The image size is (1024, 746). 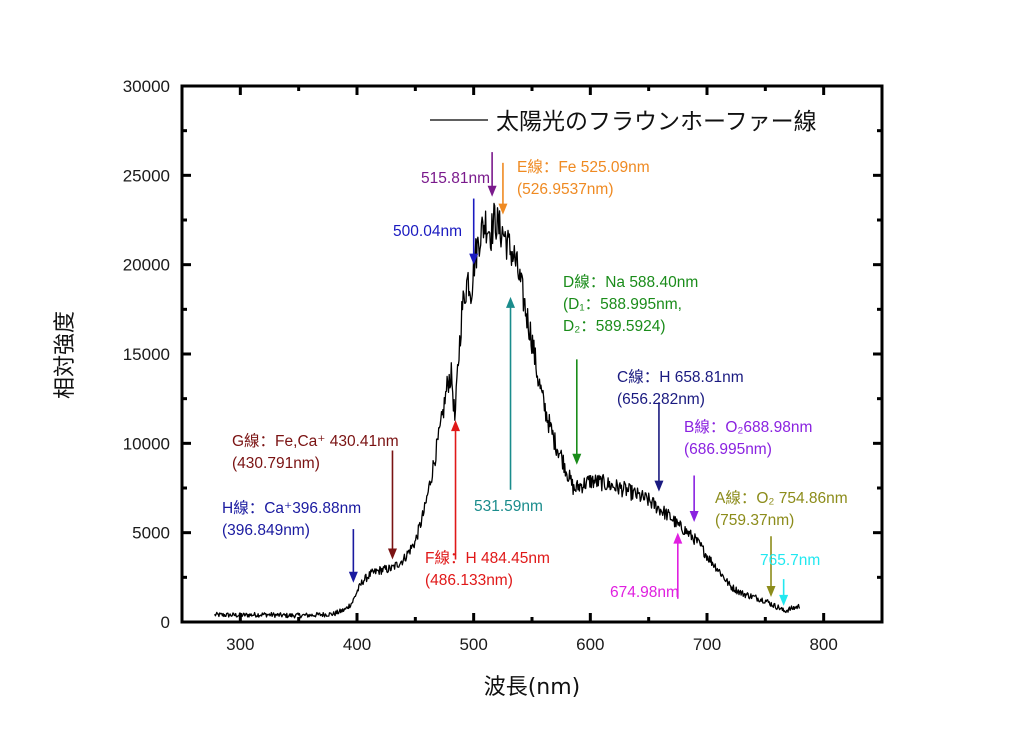 What do you see at coordinates (532, 687) in the screenshot?
I see `x-axis-title: 波長(nm)` at bounding box center [532, 687].